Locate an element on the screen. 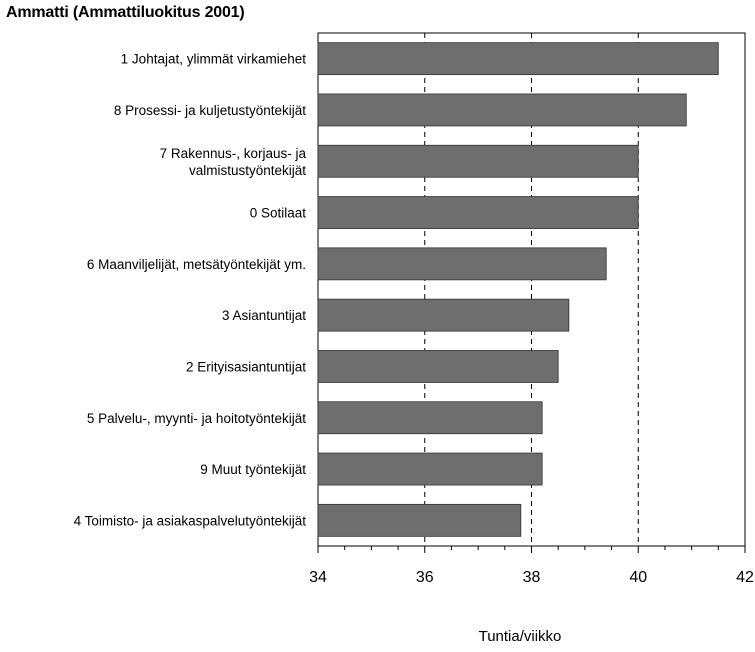  category-label: 1 Johtajat, ylimmät virkamiehet is located at coordinates (214, 59).